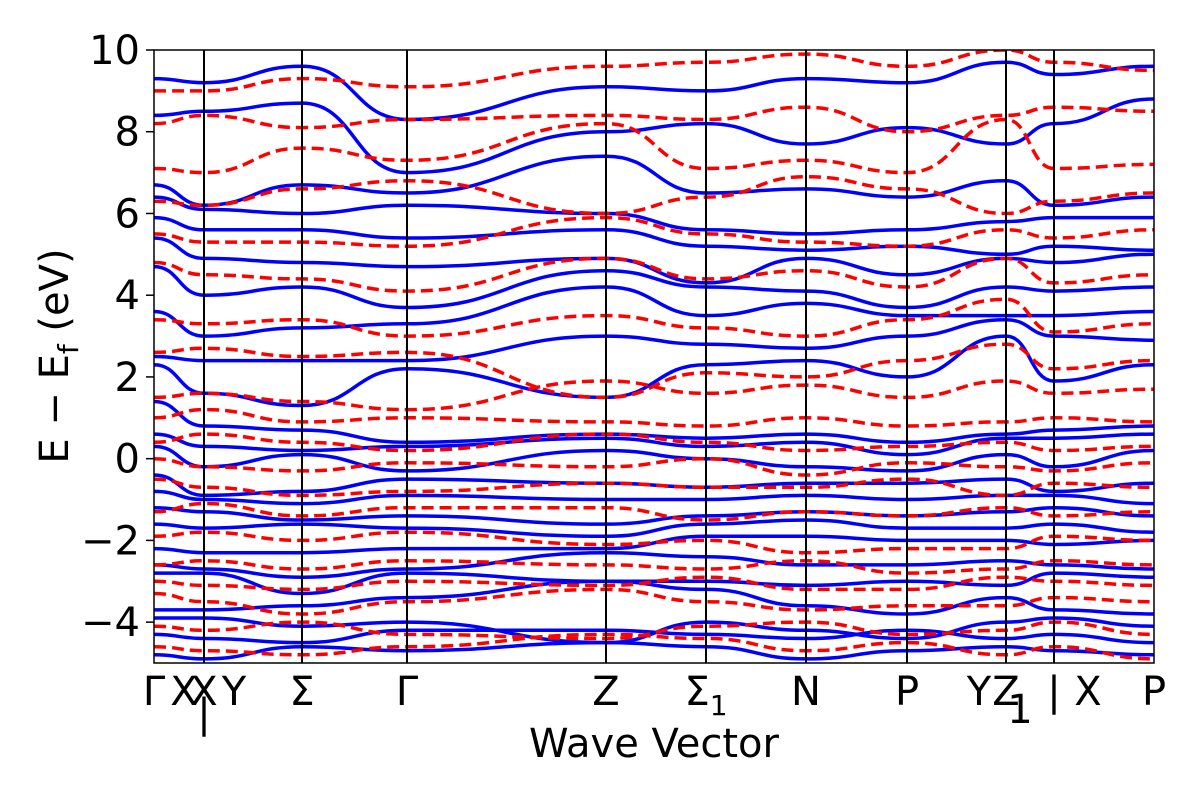 The height and width of the screenshot is (800, 1200). I want to click on y-tick-label-4: 4, so click(127, 296).